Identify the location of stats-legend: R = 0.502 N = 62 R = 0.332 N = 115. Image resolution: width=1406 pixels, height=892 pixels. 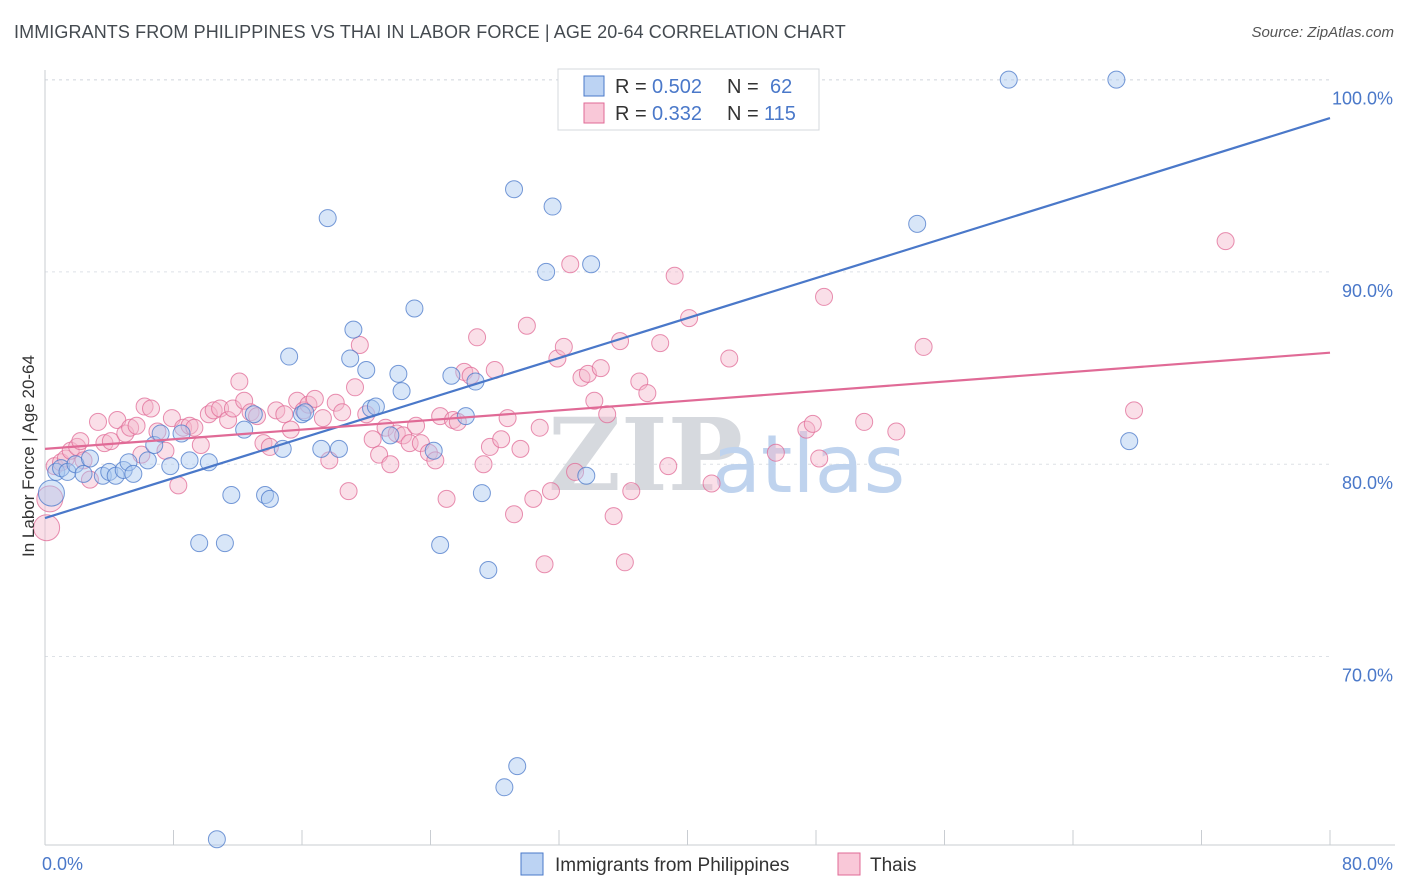
(688, 99).